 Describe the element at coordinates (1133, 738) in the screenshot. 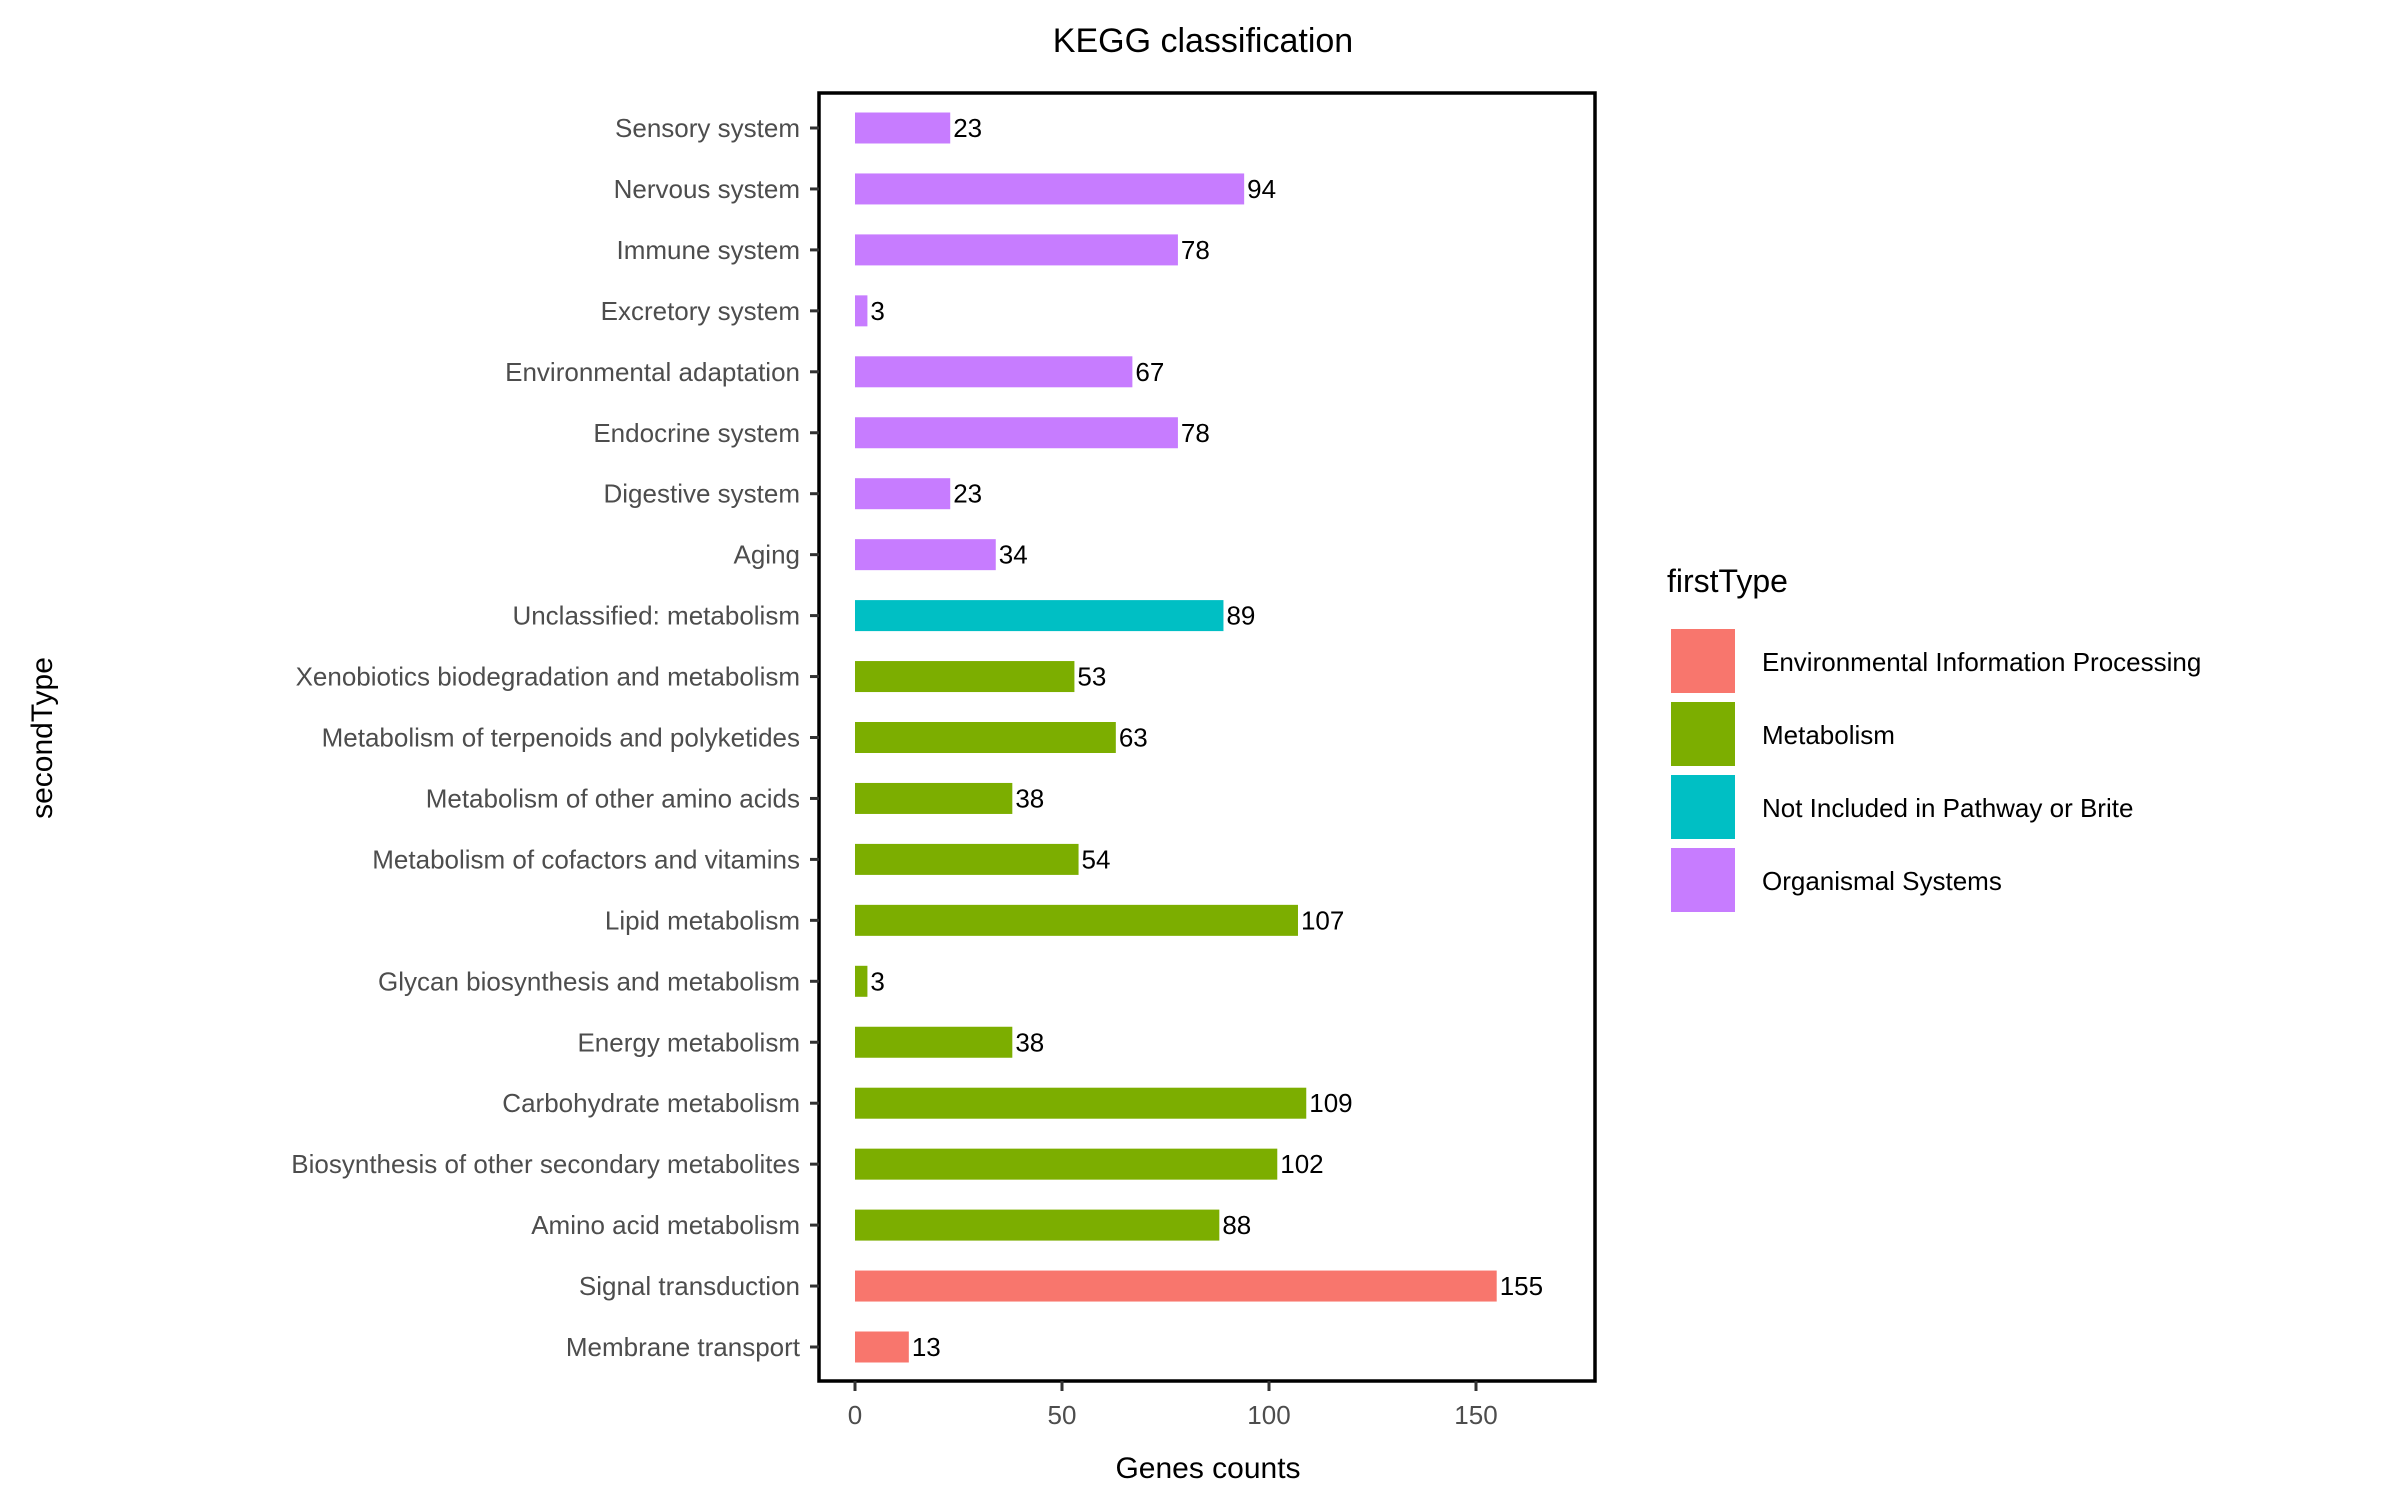

I see `bar-value-label: 63` at that location.